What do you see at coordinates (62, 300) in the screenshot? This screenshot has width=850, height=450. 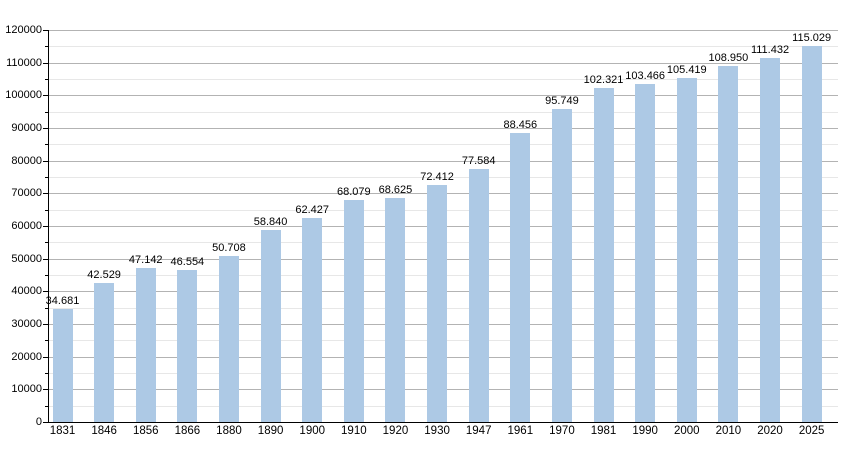 I see `bar-value-label: 34.681` at bounding box center [62, 300].